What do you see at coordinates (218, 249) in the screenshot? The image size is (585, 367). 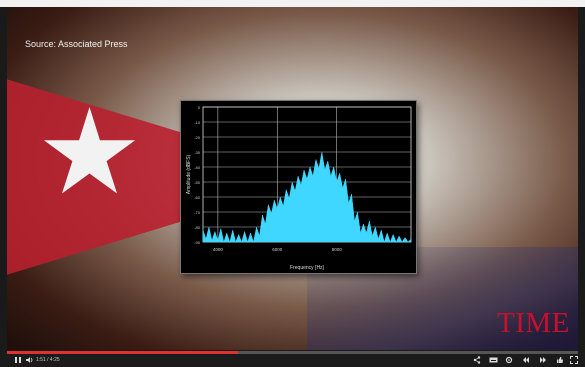 I see `x-tick-label: 4000` at bounding box center [218, 249].